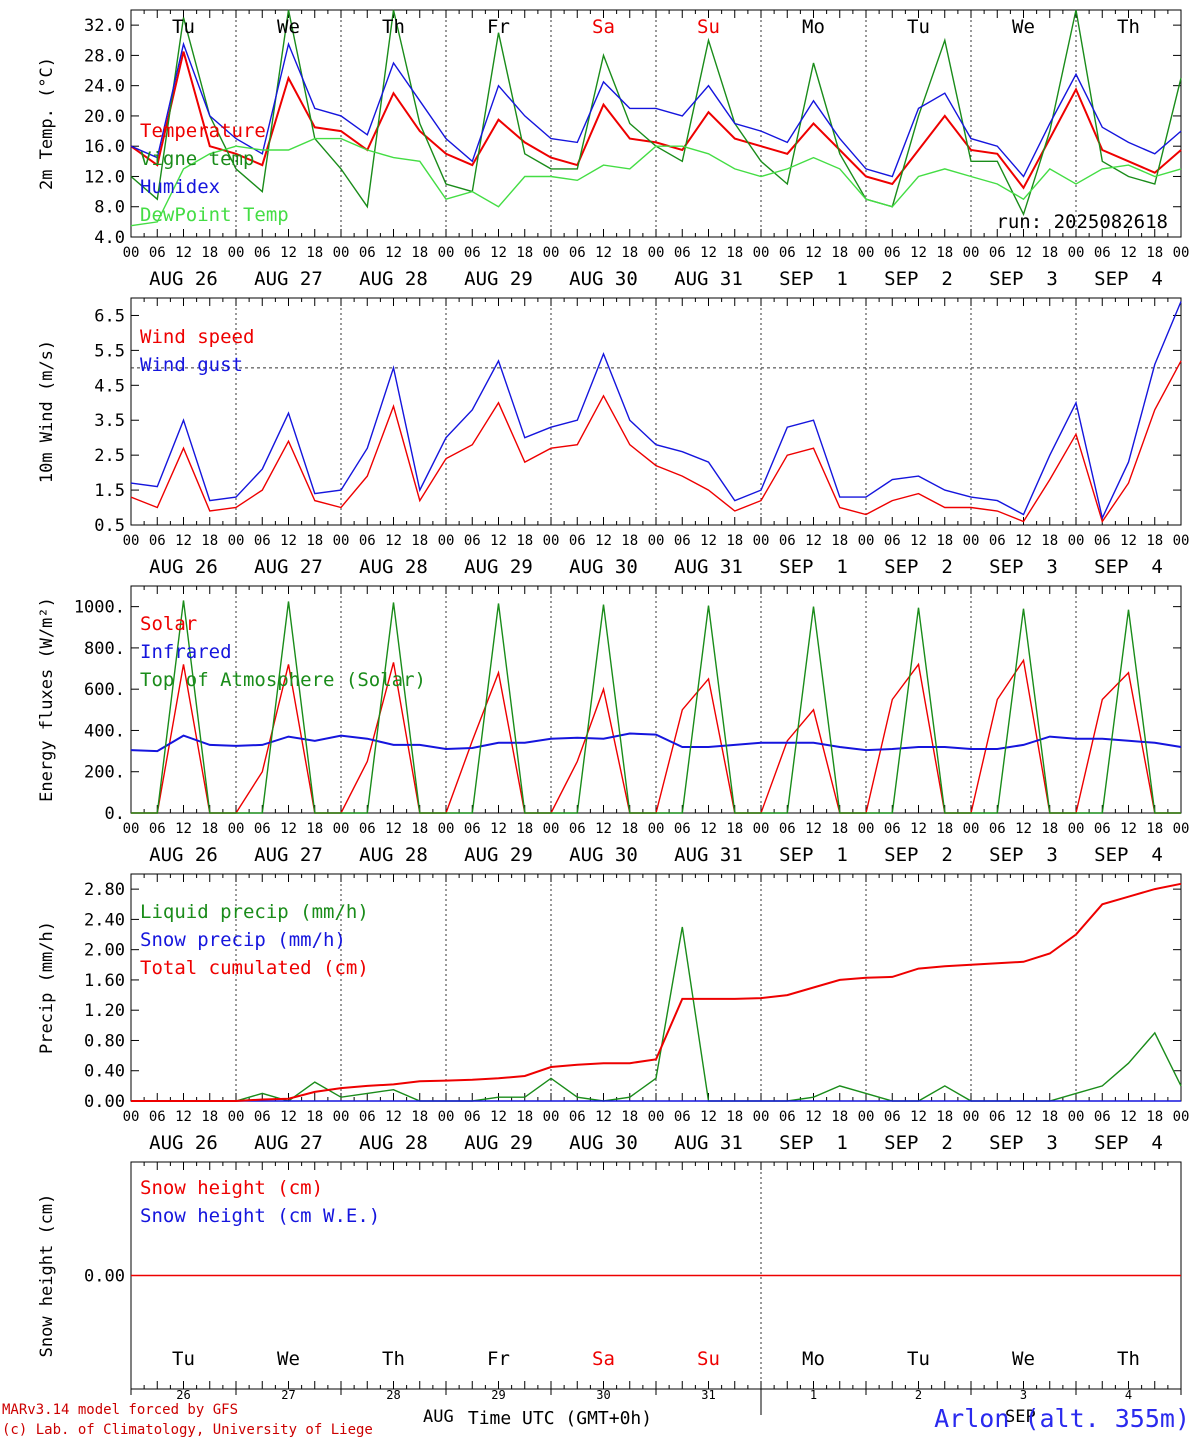  Describe the element at coordinates (708, 27) in the screenshot. I see `weekday-label: Su` at that location.